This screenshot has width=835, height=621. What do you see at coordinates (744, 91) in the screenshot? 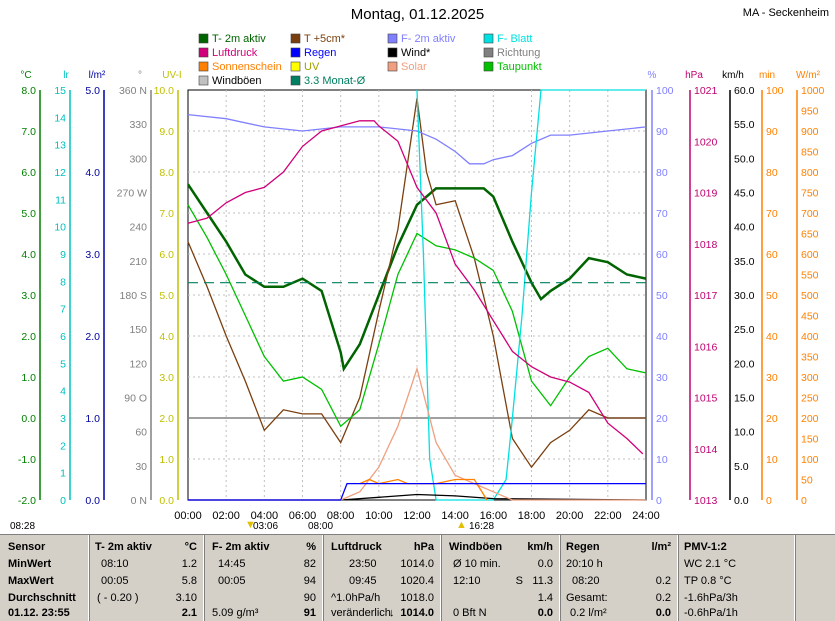
I see `right-axis-tick: 60.0` at bounding box center [744, 91].